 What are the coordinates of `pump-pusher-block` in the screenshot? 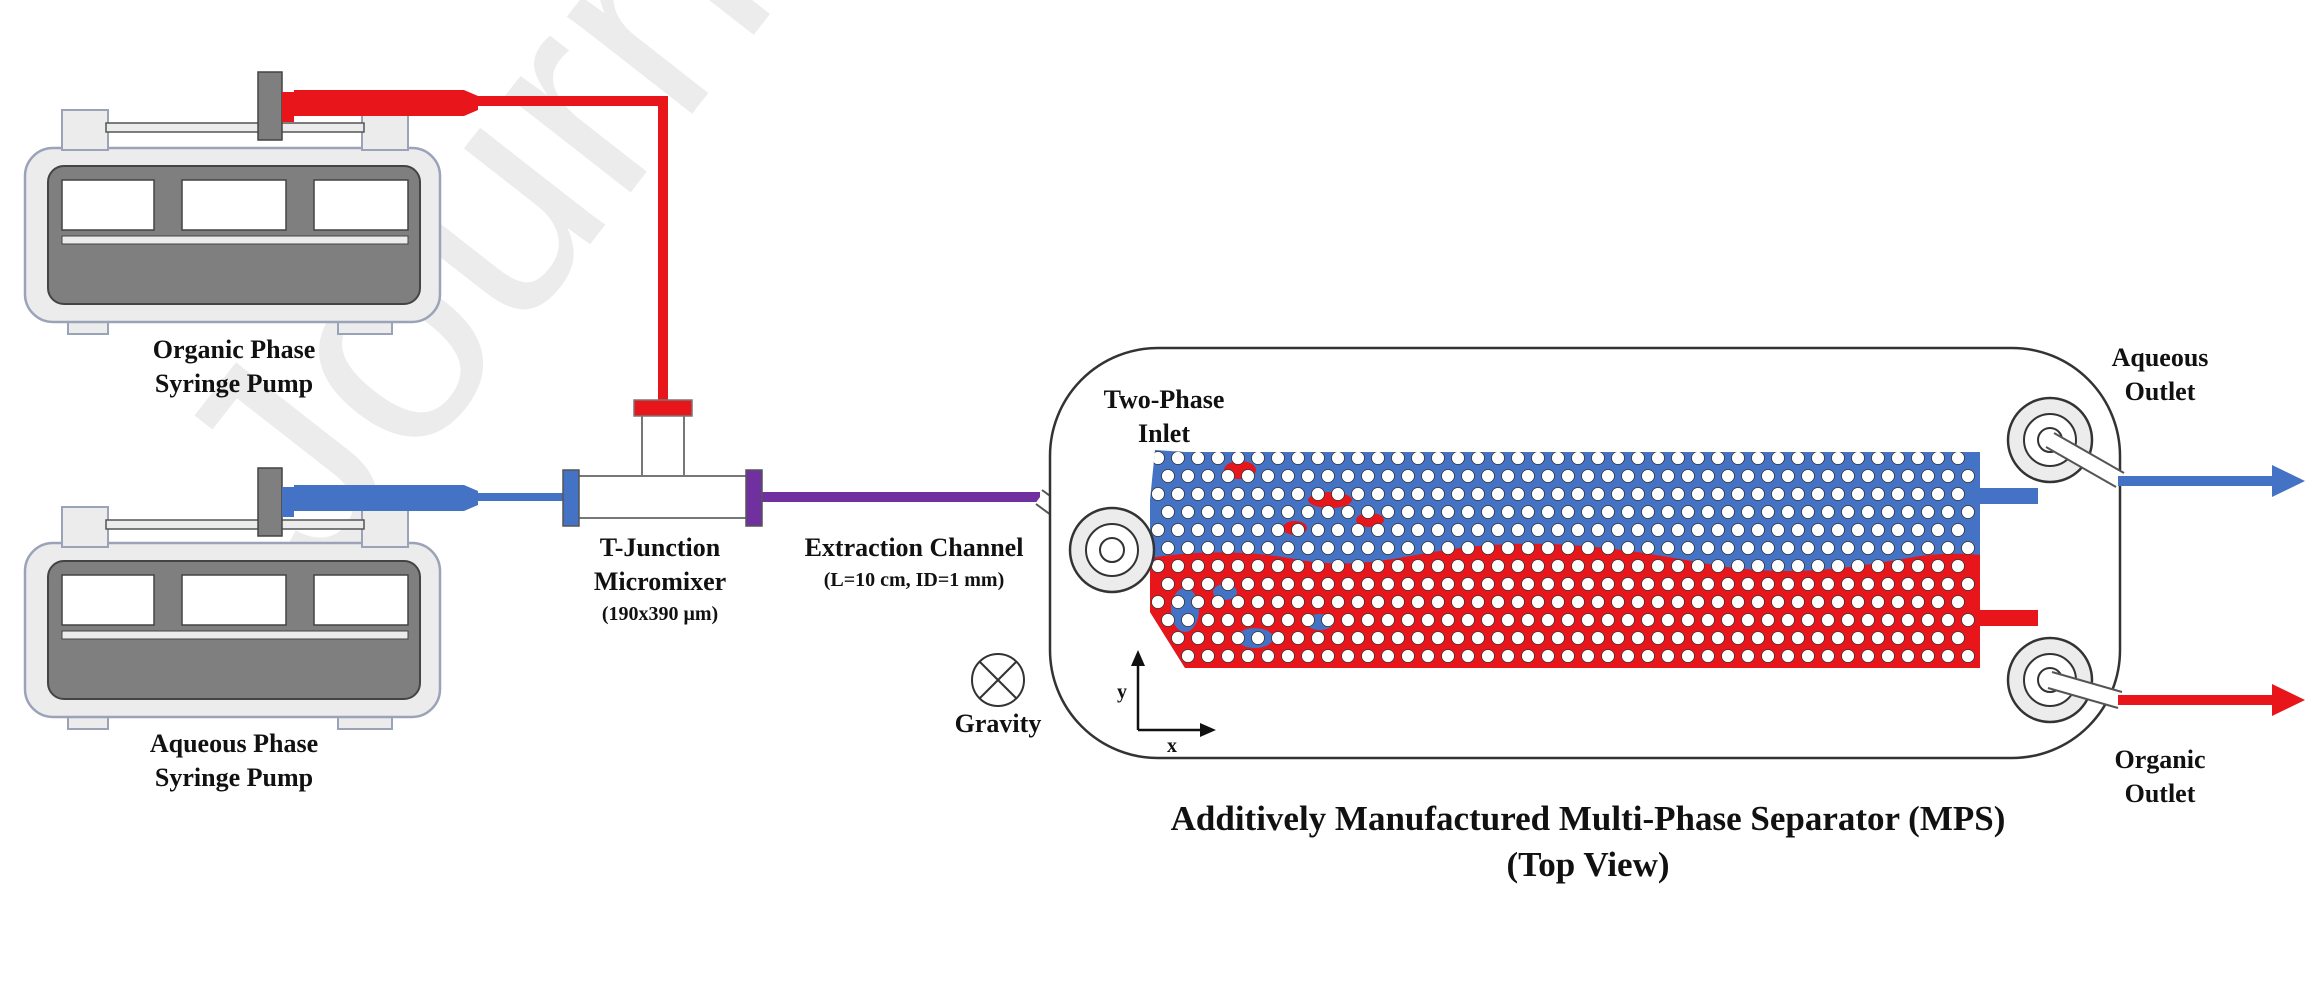 It's located at (270, 106).